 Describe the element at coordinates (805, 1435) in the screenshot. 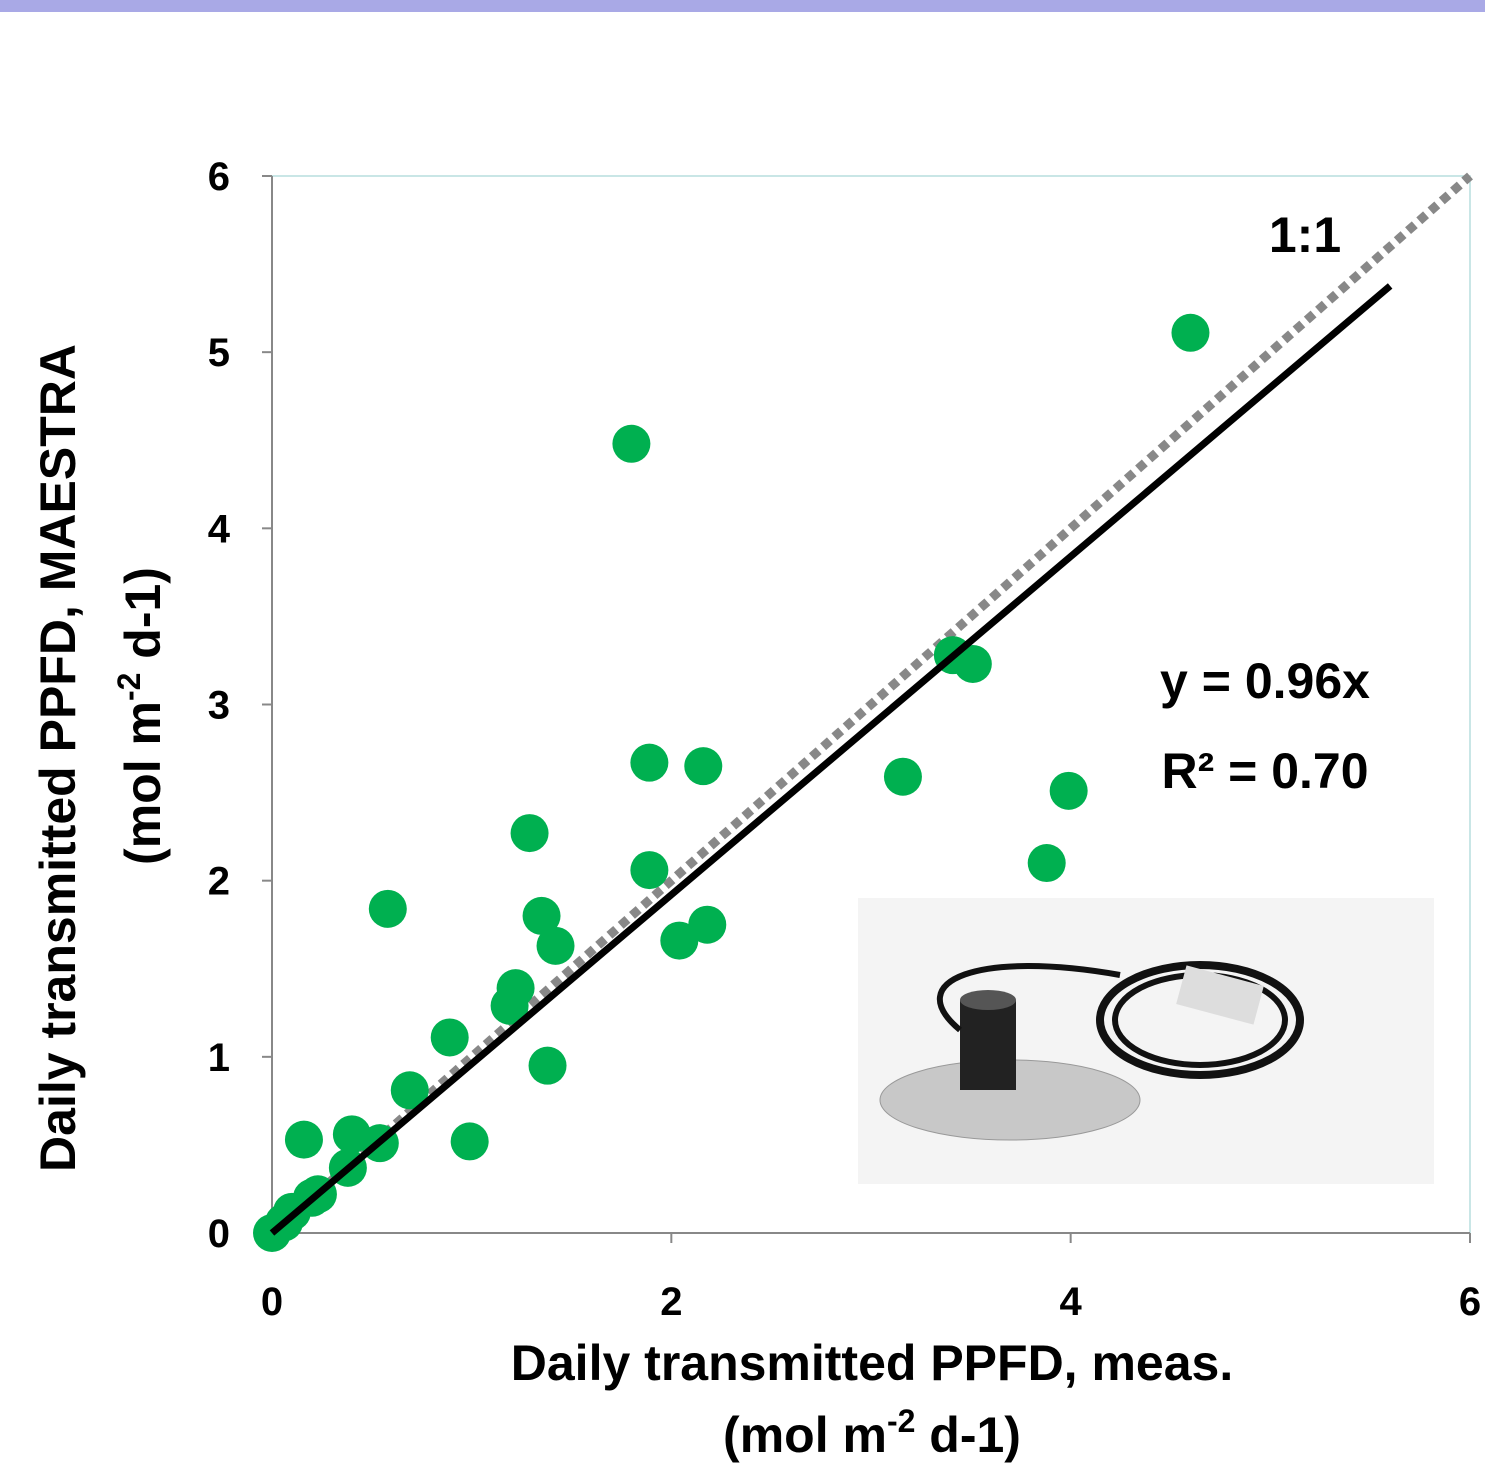

I see `x-axis-title-part: (mol m` at that location.